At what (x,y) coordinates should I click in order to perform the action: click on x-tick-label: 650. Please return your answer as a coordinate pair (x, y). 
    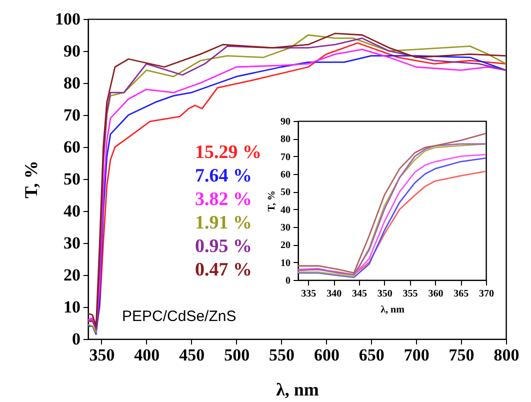
    Looking at the image, I should click on (371, 355).